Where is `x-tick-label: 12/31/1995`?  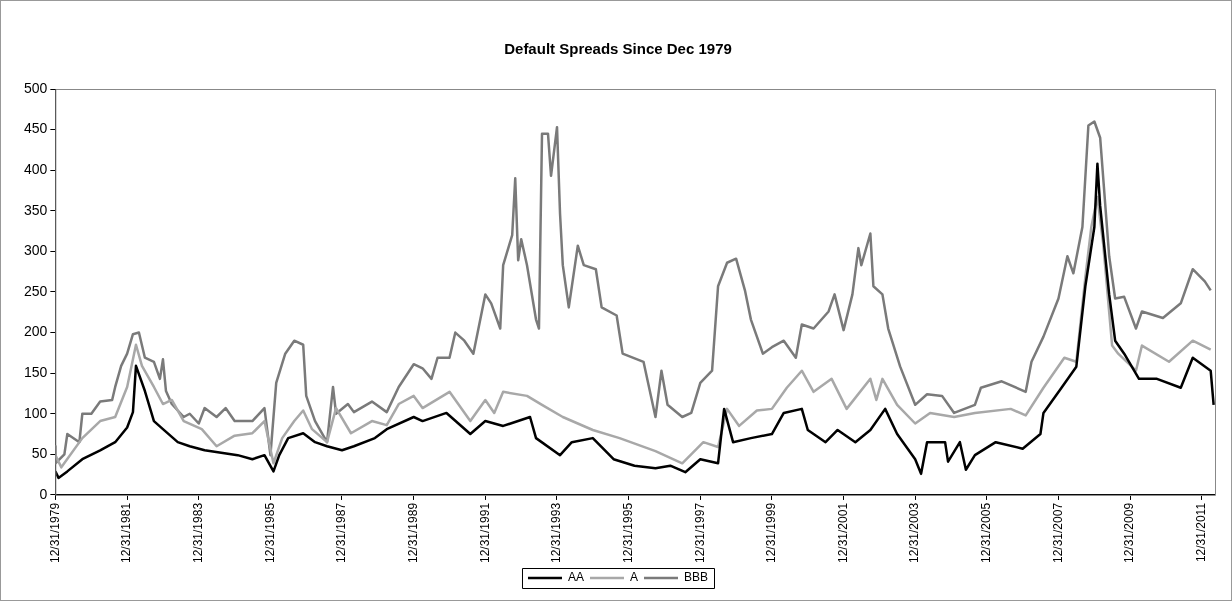 x-tick-label: 12/31/1995 is located at coordinates (627, 532).